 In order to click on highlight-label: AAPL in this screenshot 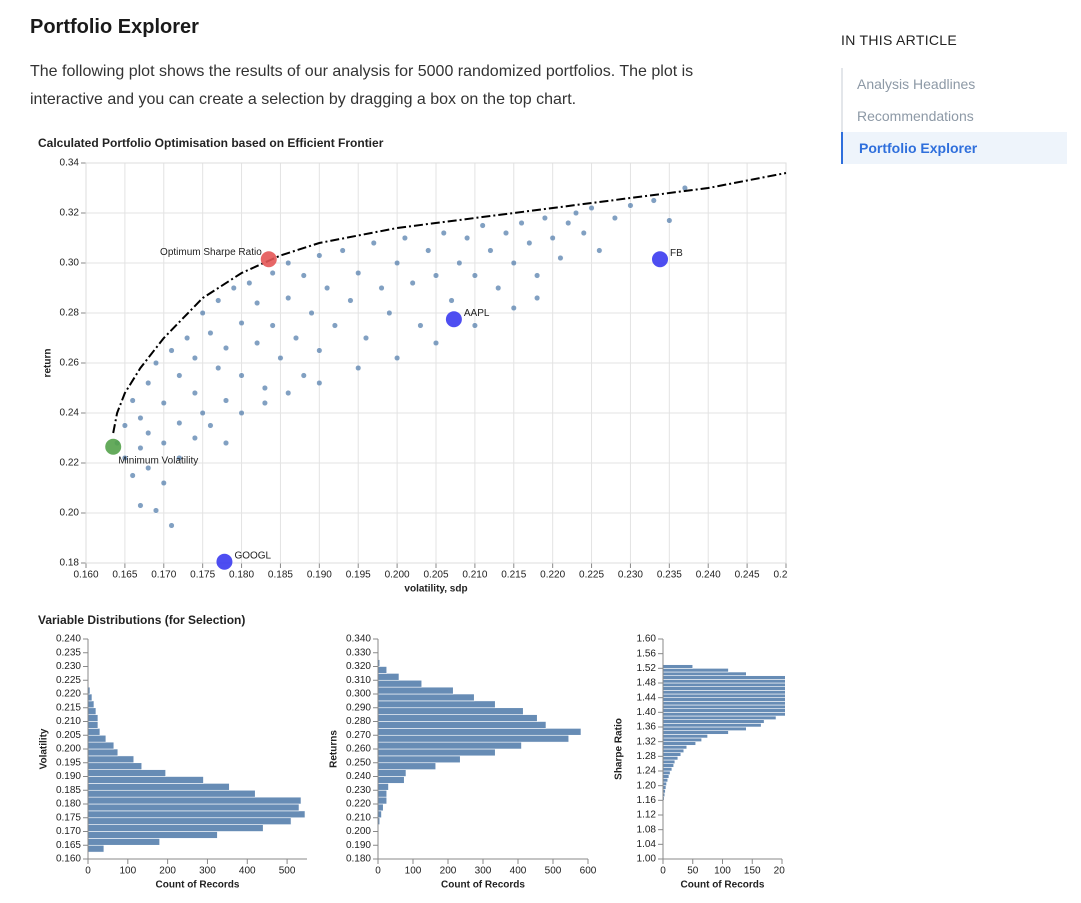, I will do `click(477, 313)`.